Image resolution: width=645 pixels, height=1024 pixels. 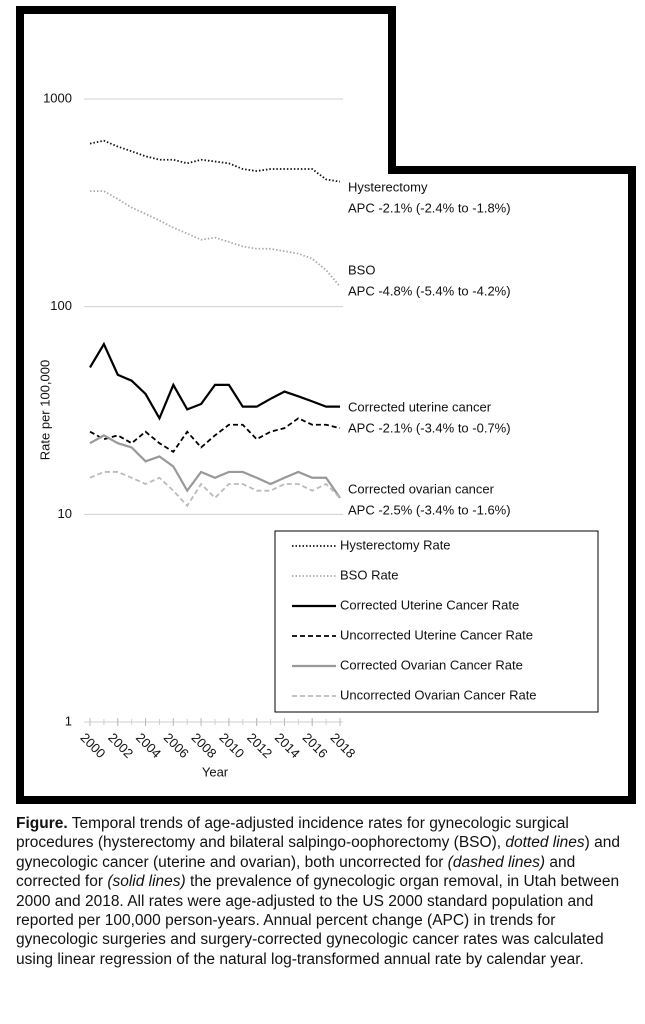 I want to click on x-tick-label: 2002, so click(x=120, y=745).